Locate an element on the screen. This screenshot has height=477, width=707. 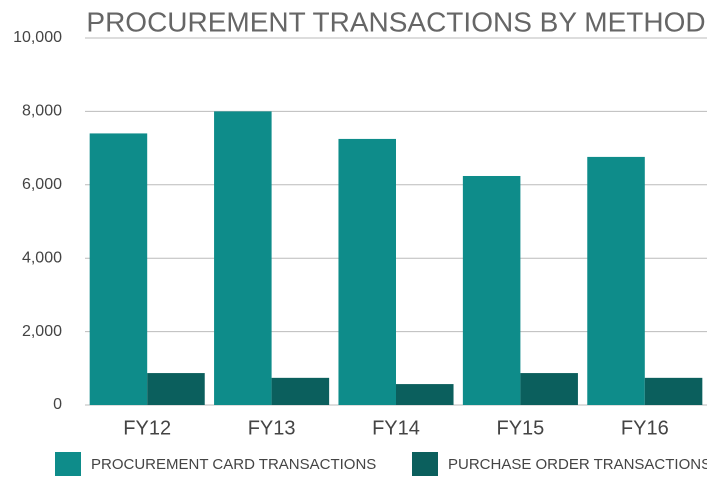
y-tick-label: 4,000 is located at coordinates (42, 257).